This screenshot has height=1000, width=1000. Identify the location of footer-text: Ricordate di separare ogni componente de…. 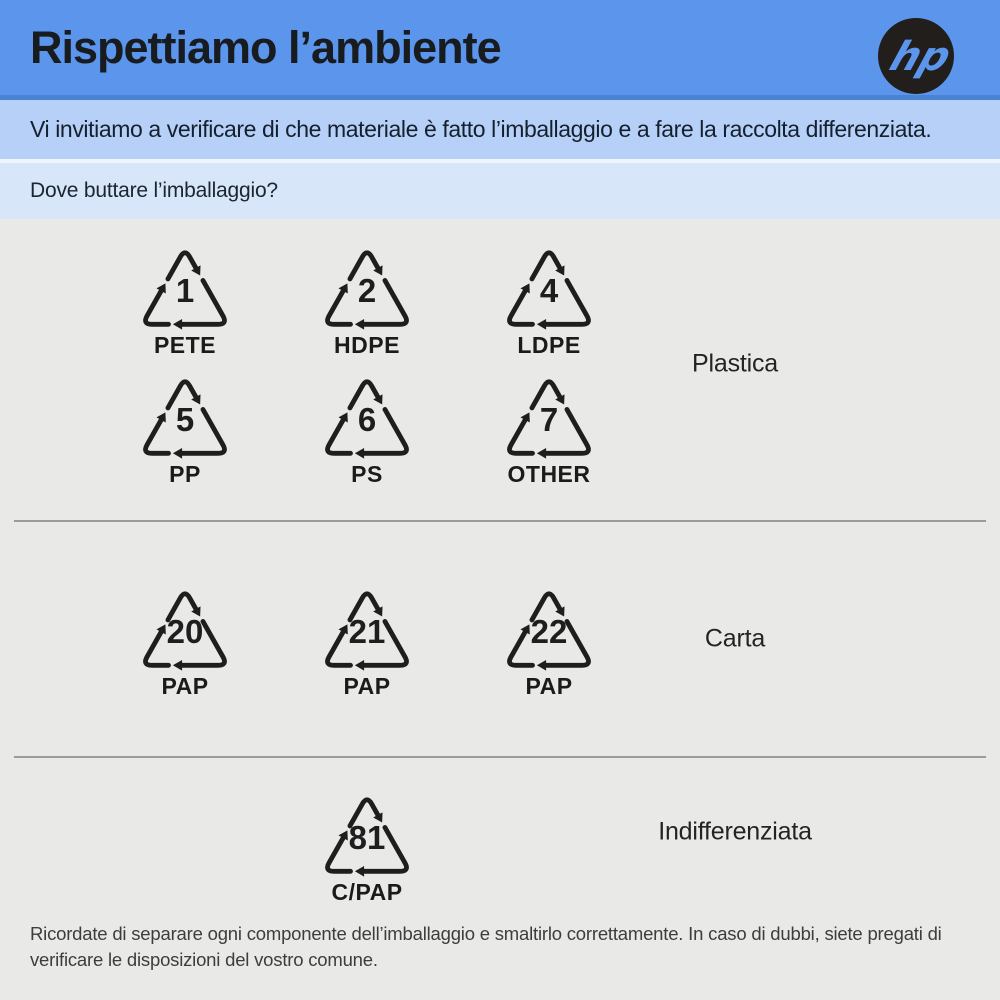
(486, 946).